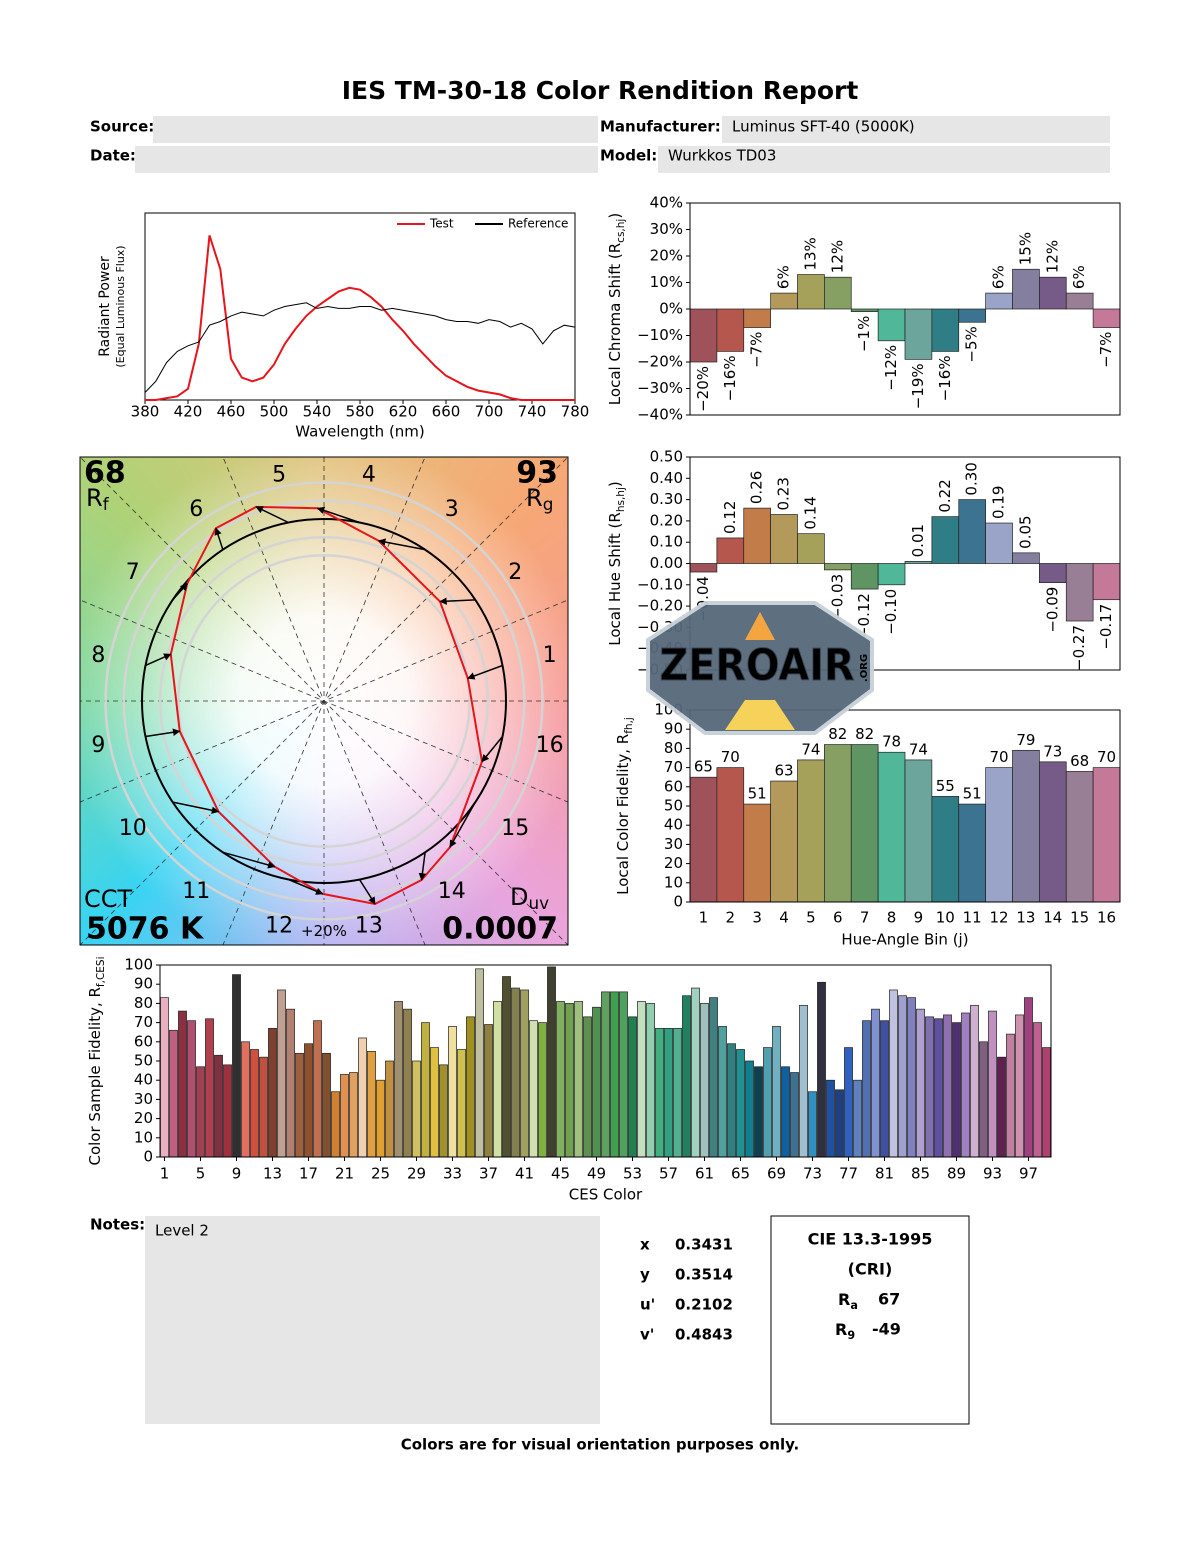 The width and height of the screenshot is (1200, 1550). What do you see at coordinates (666, 478) in the screenshot?
I see `y-tick-label: 0.40` at bounding box center [666, 478].